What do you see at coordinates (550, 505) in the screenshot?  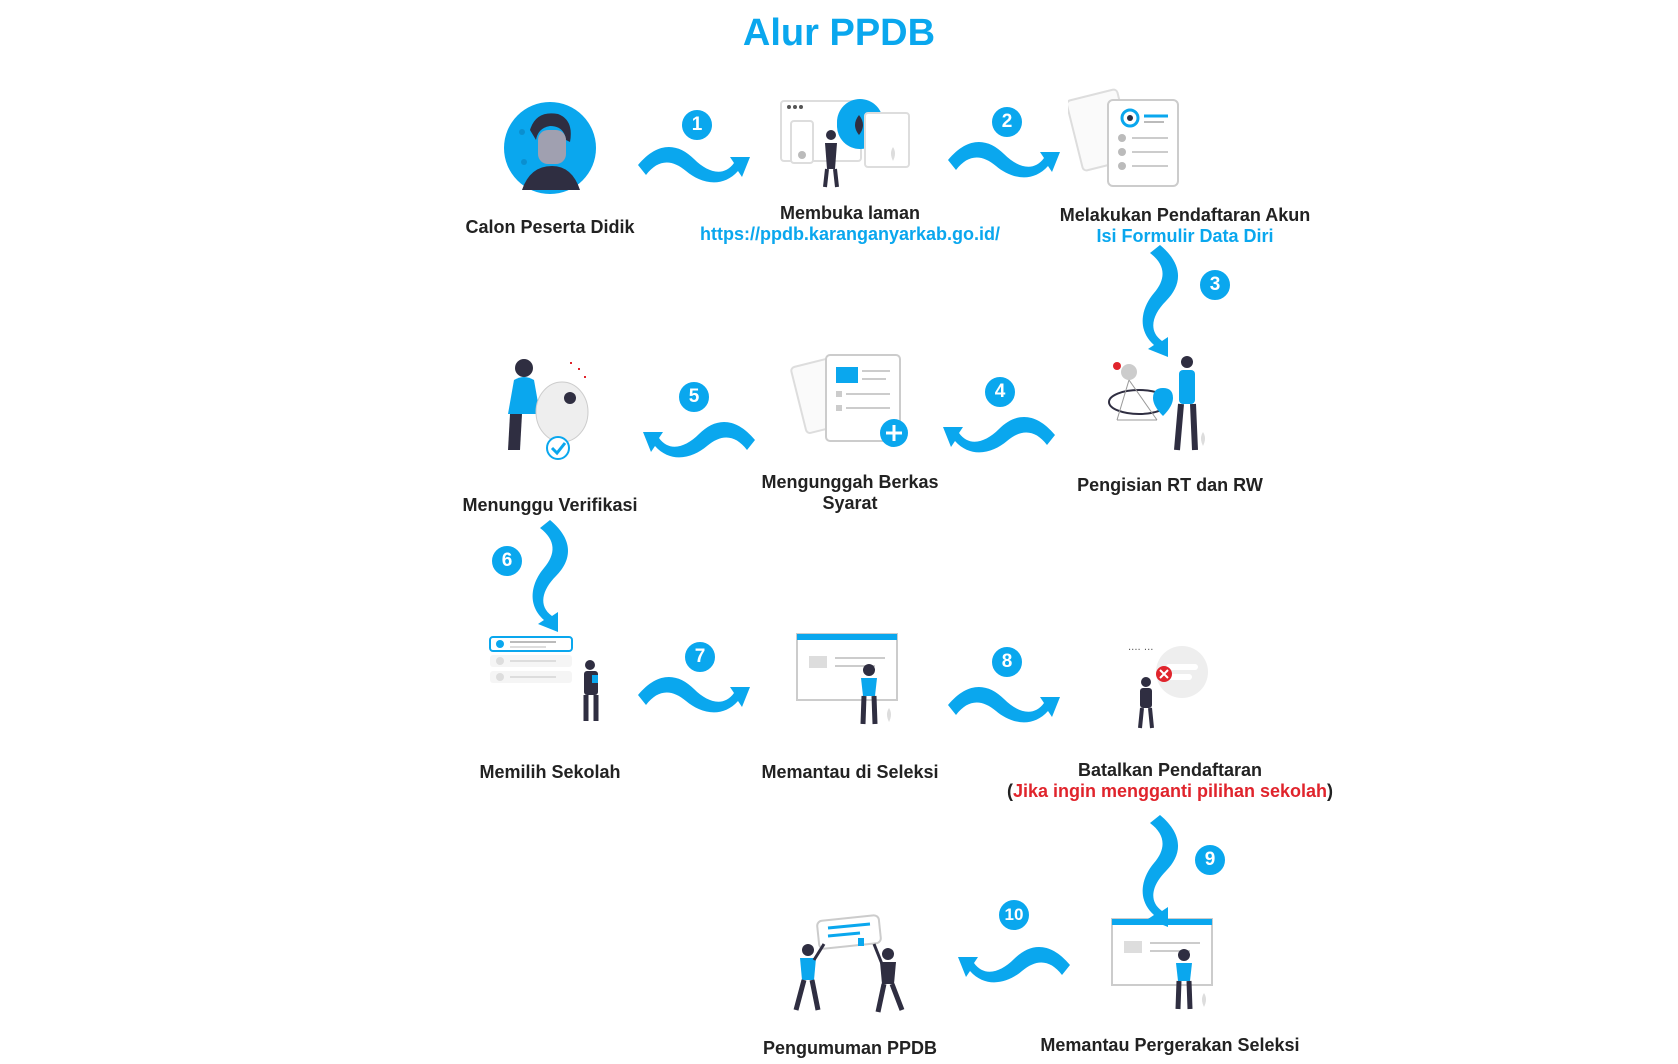 I see `step-label-menunggu-verifikasi: Menunggu Verifikasi` at bounding box center [550, 505].